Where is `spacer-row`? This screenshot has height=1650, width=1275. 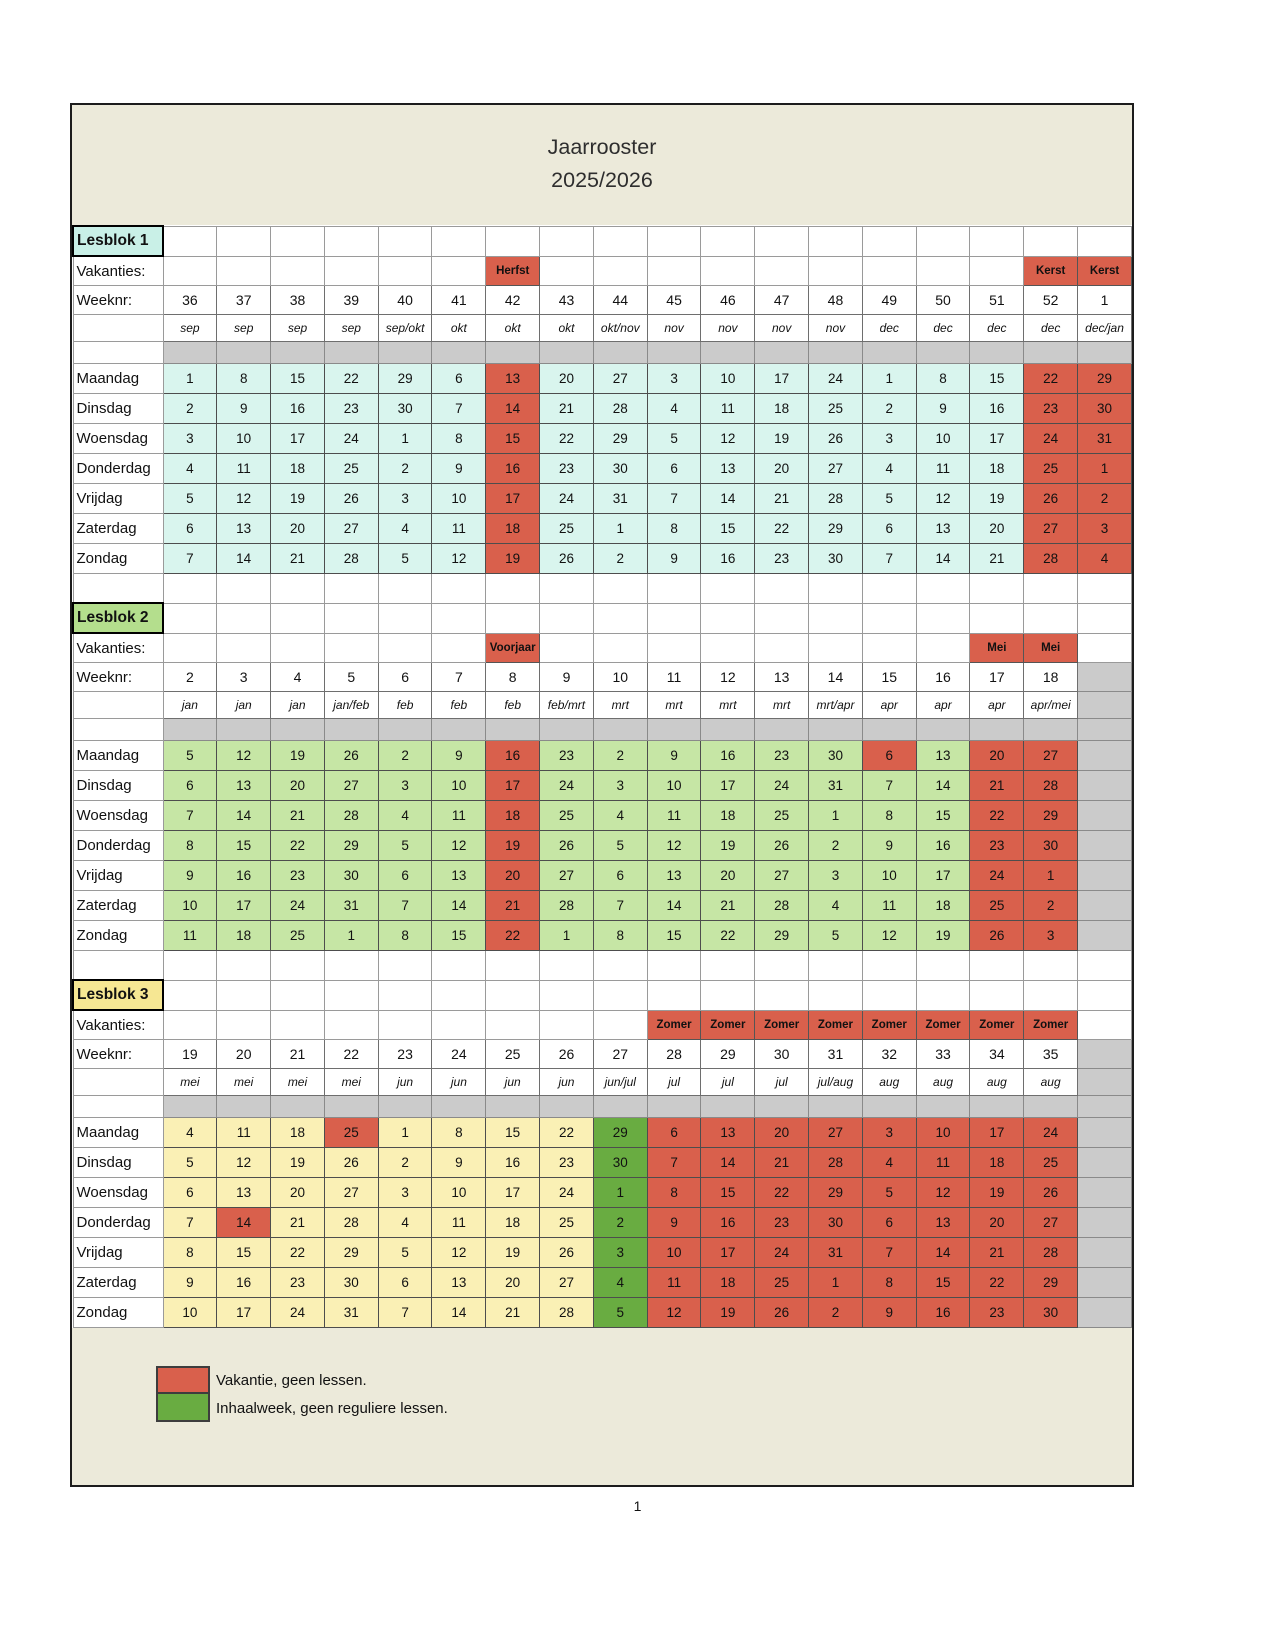
spacer-row is located at coordinates (602, 729).